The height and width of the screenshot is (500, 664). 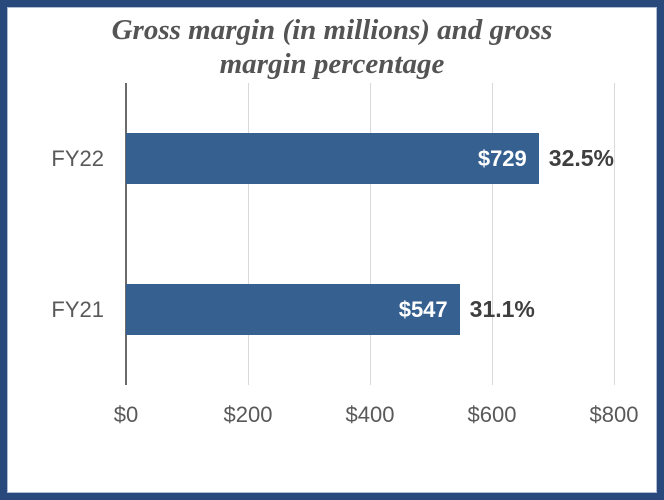 What do you see at coordinates (126, 234) in the screenshot?
I see `y-axis-line` at bounding box center [126, 234].